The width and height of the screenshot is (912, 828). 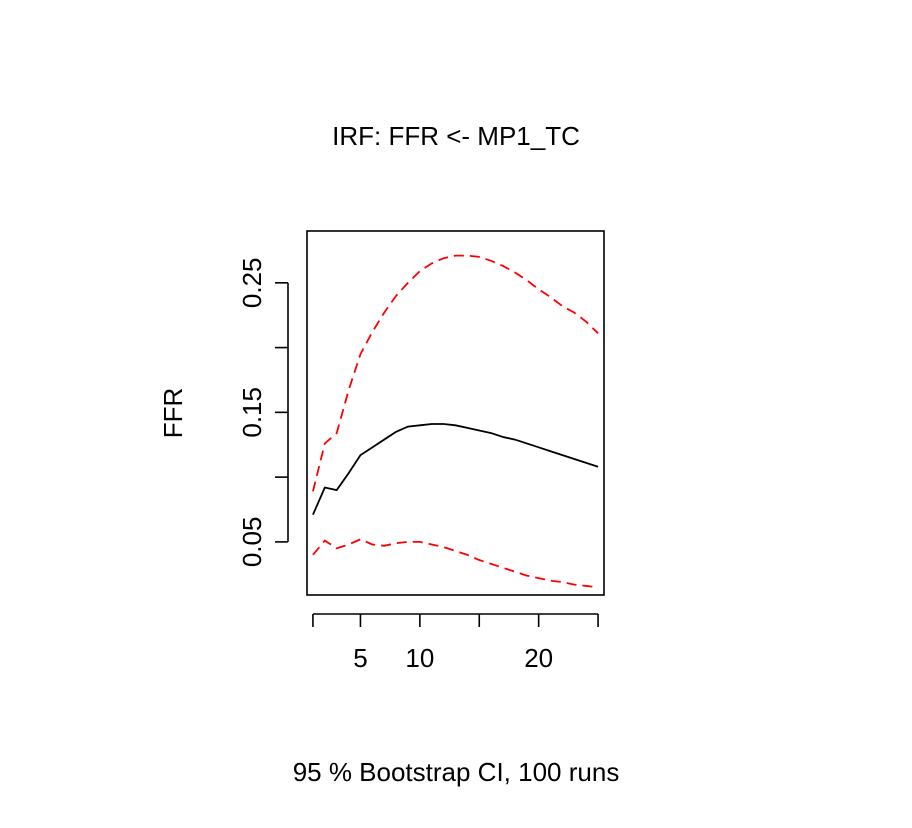 I want to click on x-tick-label: 10, so click(x=419, y=658).